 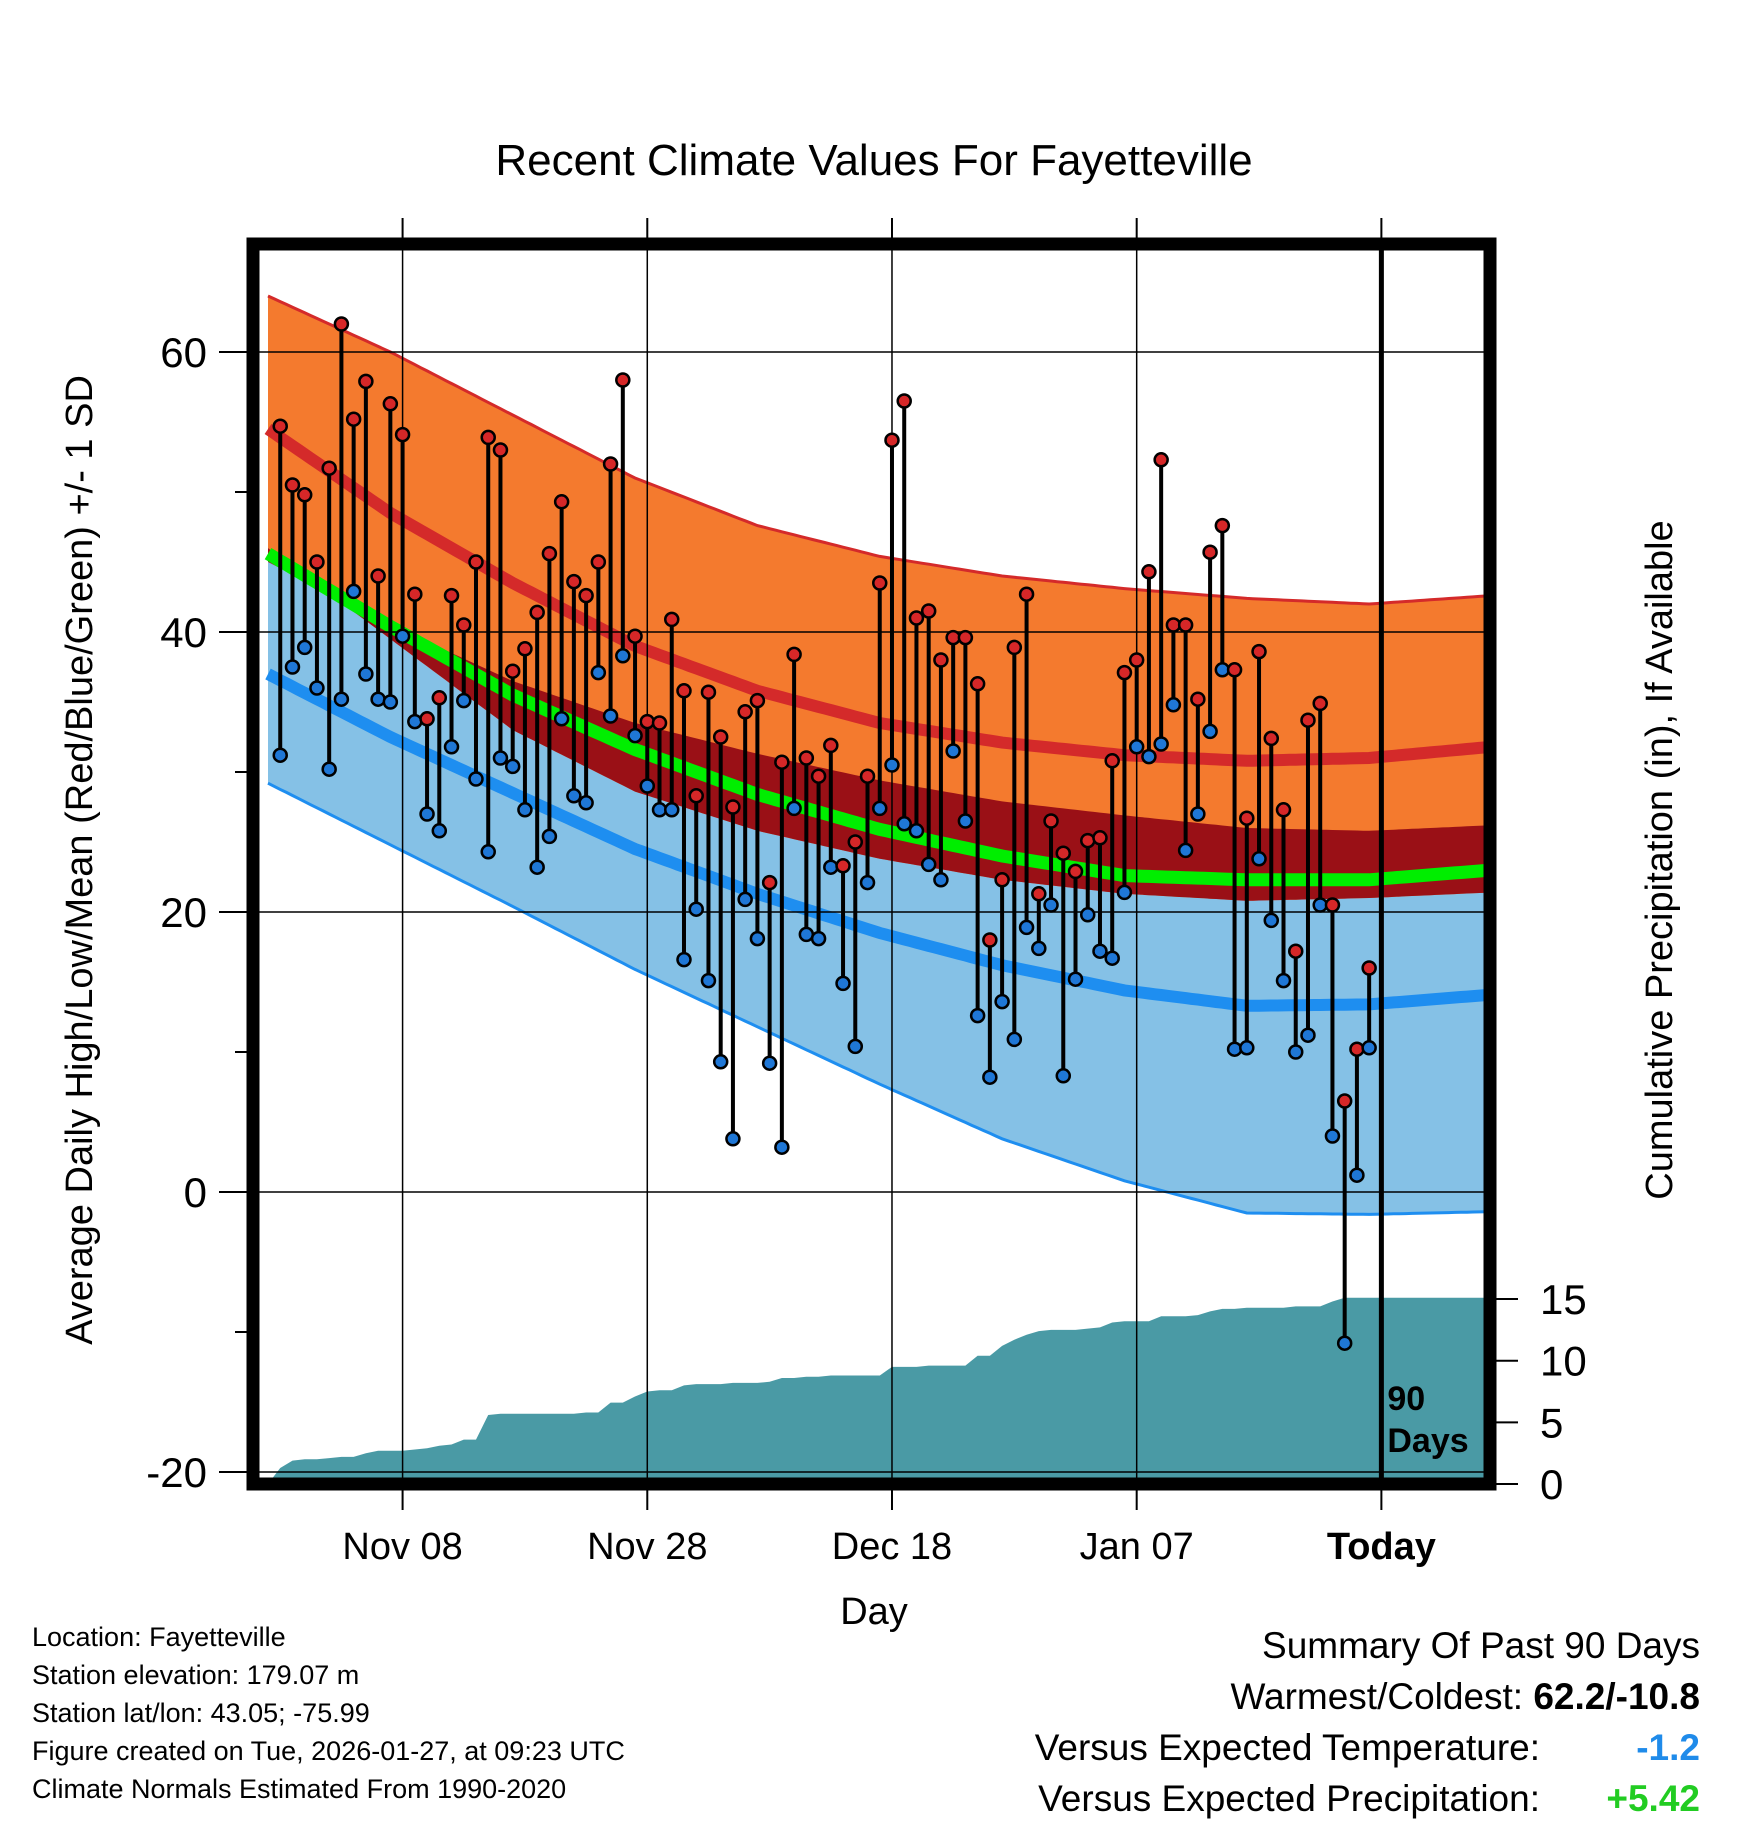 I want to click on y-tick-label: -20, so click(x=176, y=1472).